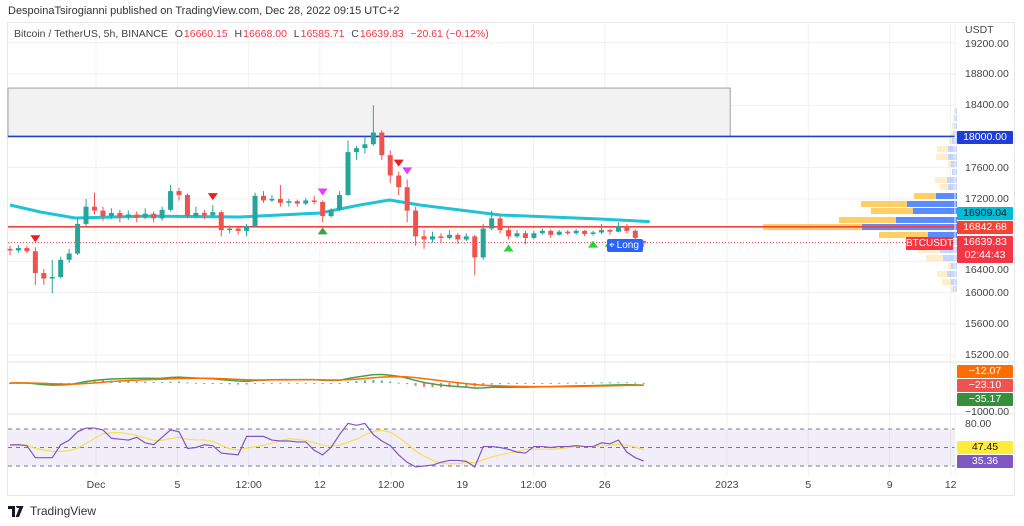  What do you see at coordinates (327, 381) in the screenshot?
I see `macd-pane` at bounding box center [327, 381].